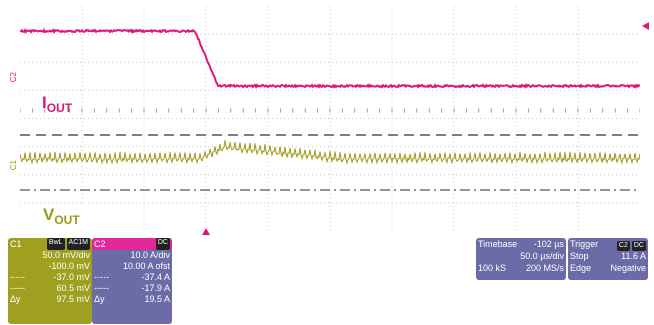 The image size is (654, 325). What do you see at coordinates (645, 26) in the screenshot?
I see `trigger-level-marker` at bounding box center [645, 26].